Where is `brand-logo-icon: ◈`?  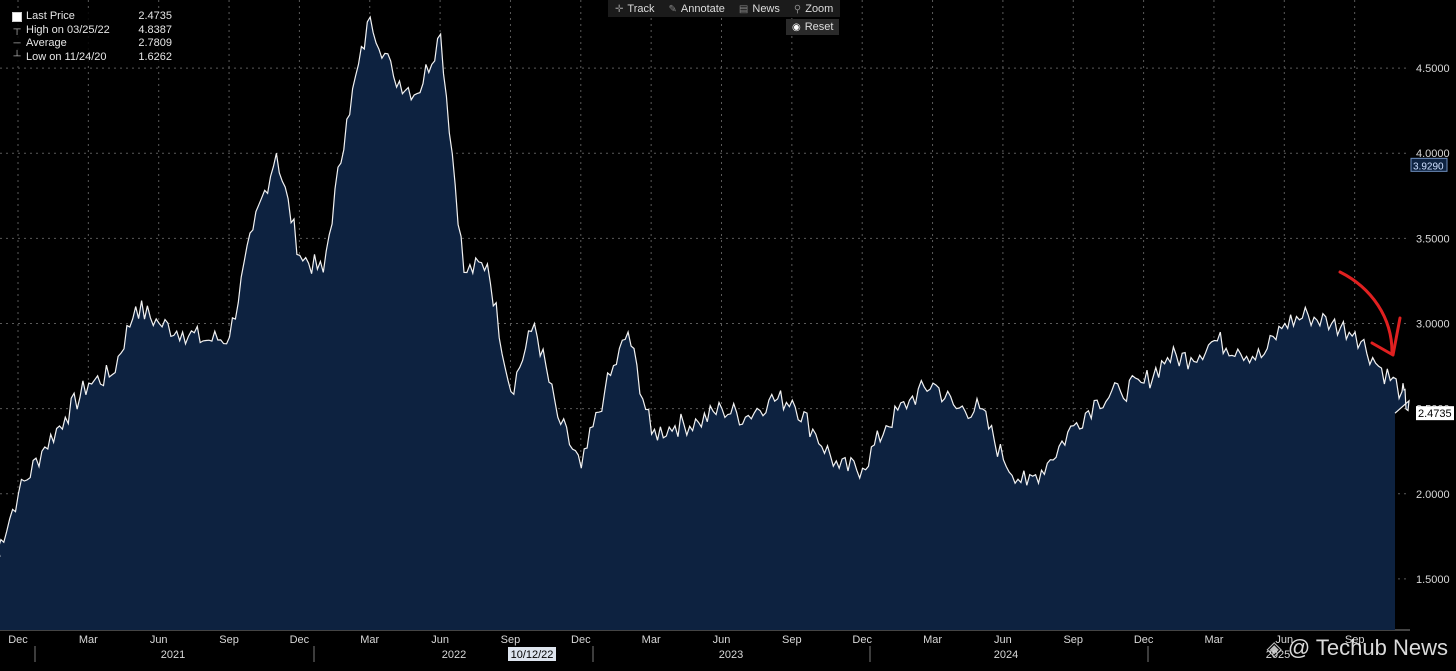 brand-logo-icon: ◈ is located at coordinates (1274, 648).